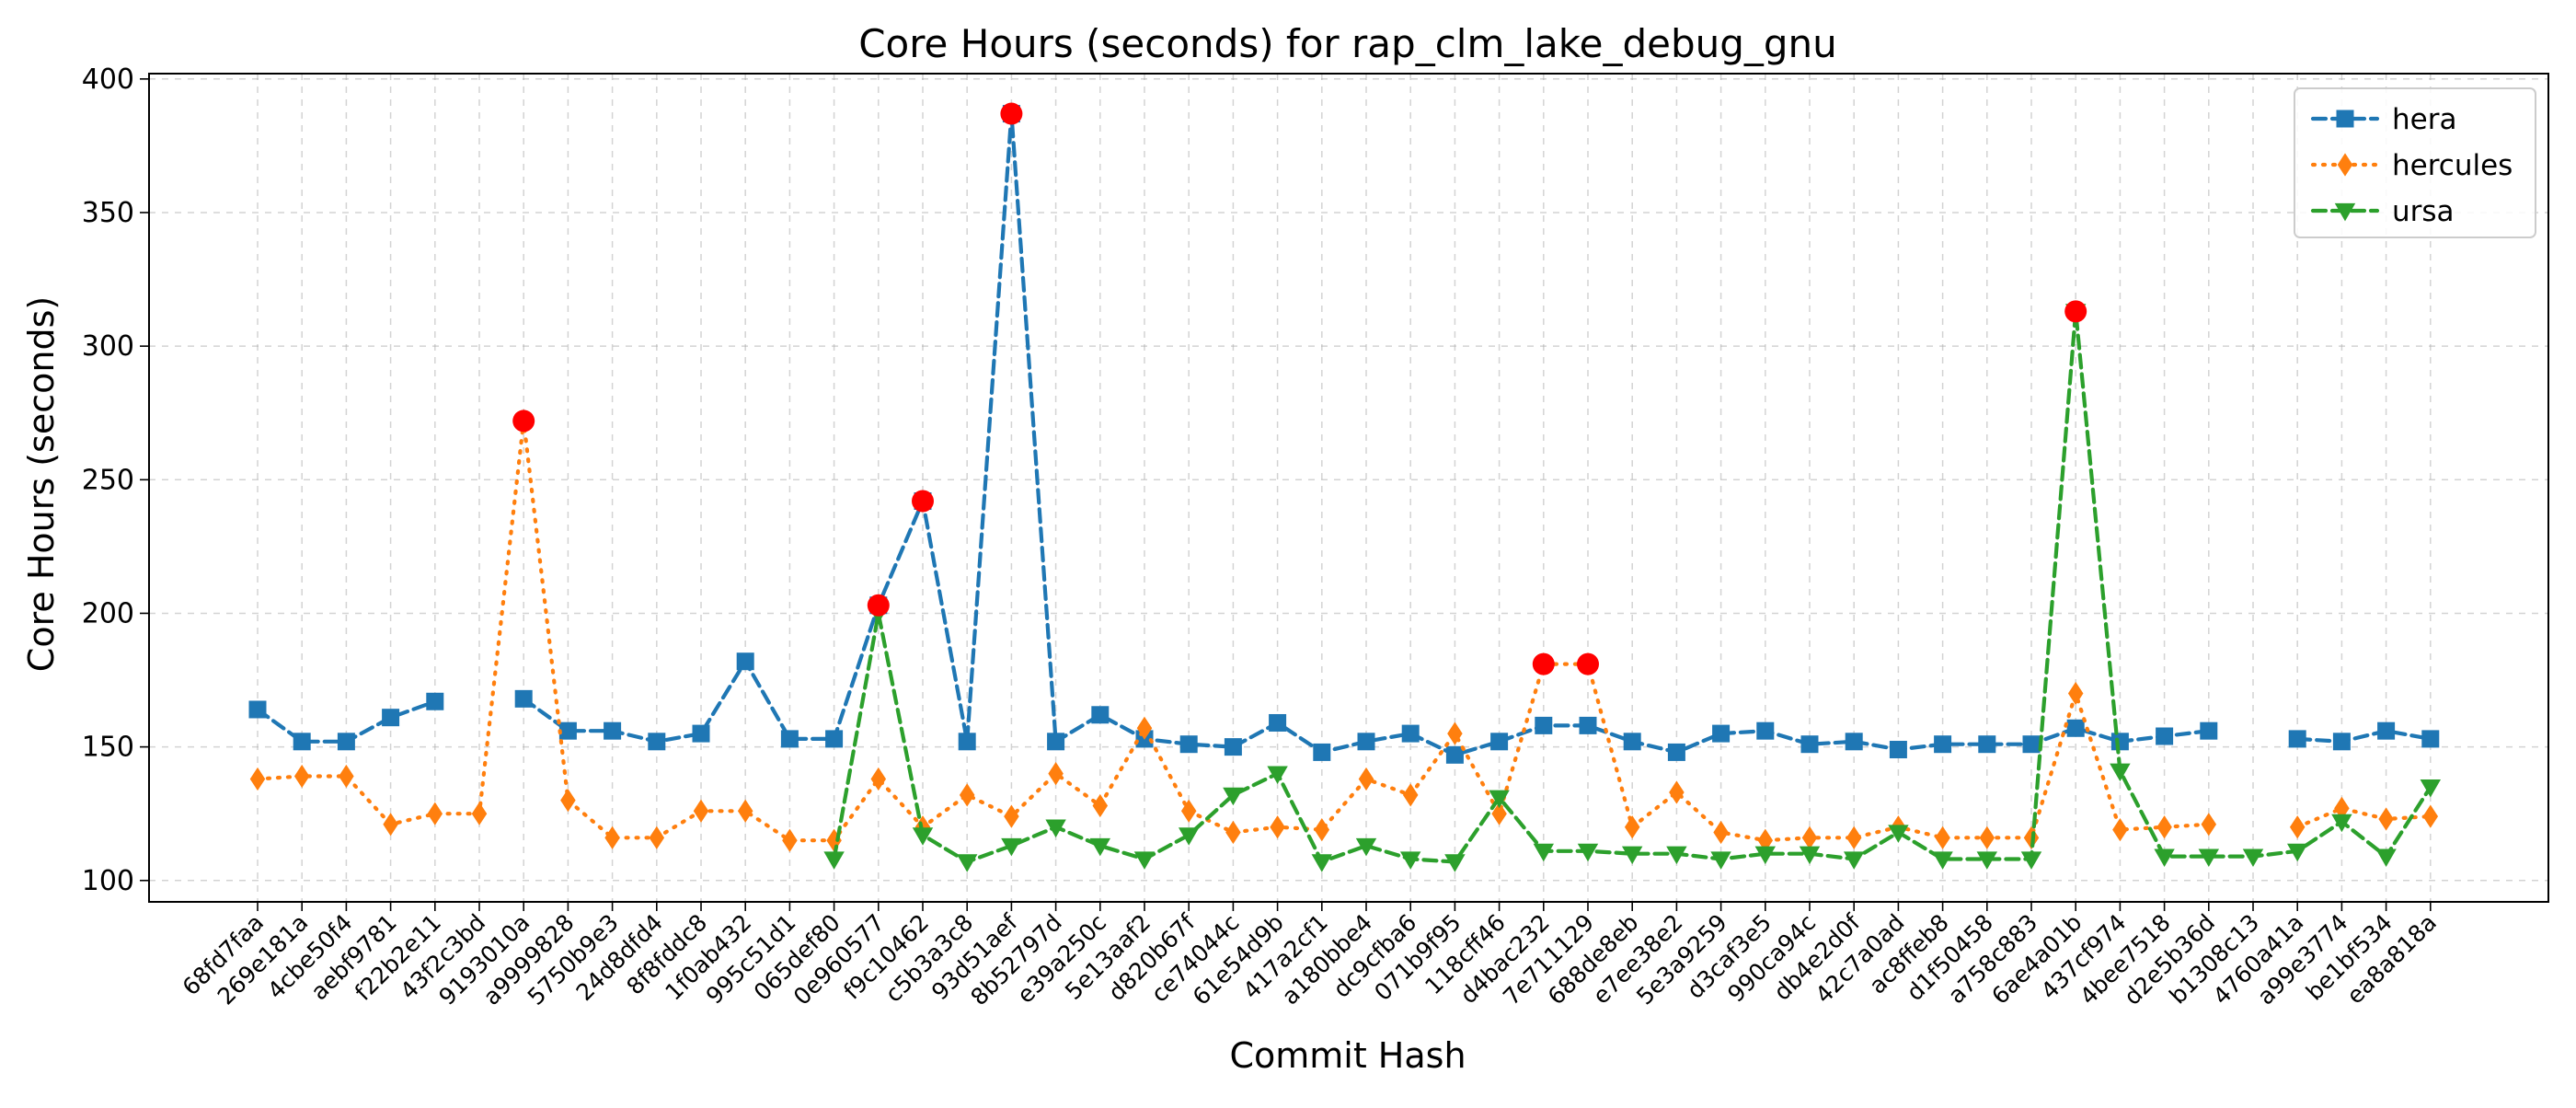  What do you see at coordinates (2383, 119) in the screenshot?
I see `legend-item-hera: hera` at bounding box center [2383, 119].